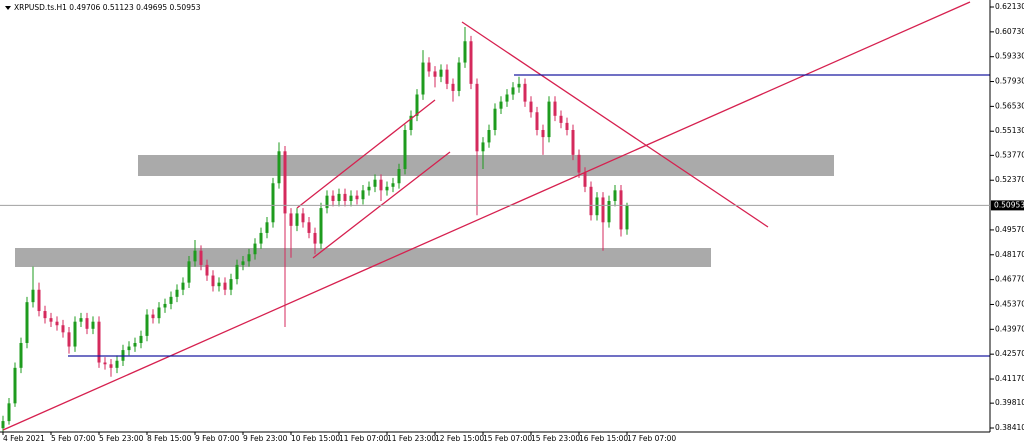 This screenshot has height=447, width=1024. Describe the element at coordinates (459, 438) in the screenshot. I see `x-tick-label: 12 Feb 15:00` at that location.